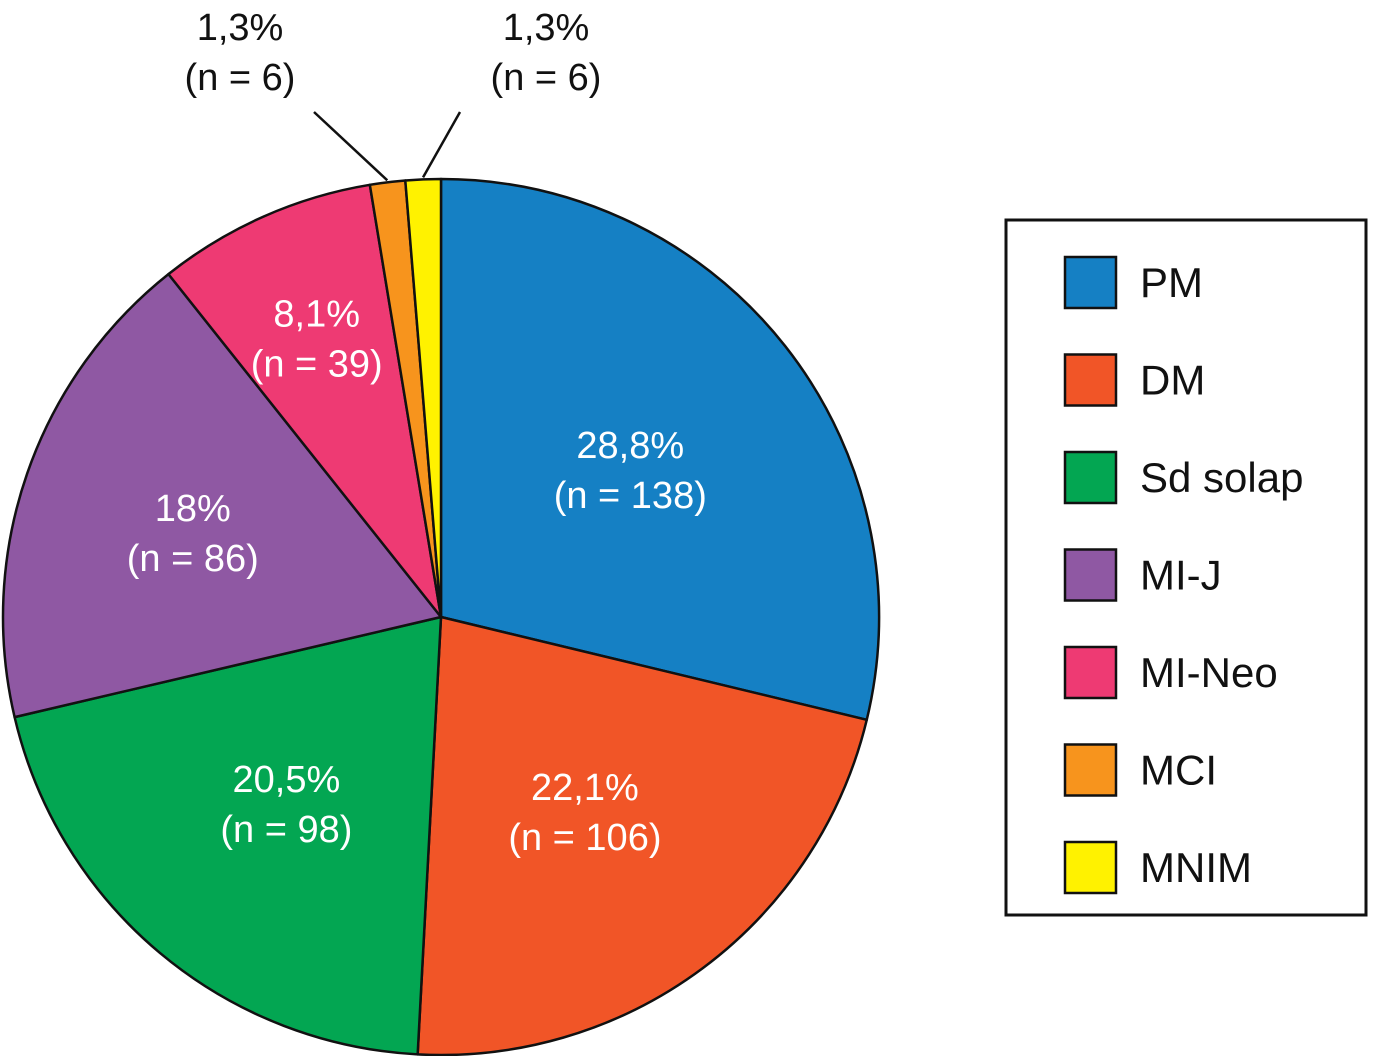 The width and height of the screenshot is (1376, 1056). Describe the element at coordinates (316, 315) in the screenshot. I see `slice-percent-label-mi-neo: 8,1%` at that location.